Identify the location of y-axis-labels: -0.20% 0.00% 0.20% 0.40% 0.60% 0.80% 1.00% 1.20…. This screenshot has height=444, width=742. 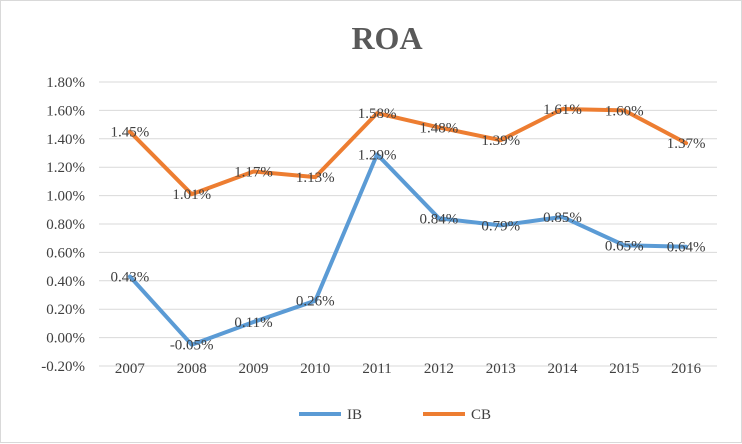
(63, 225).